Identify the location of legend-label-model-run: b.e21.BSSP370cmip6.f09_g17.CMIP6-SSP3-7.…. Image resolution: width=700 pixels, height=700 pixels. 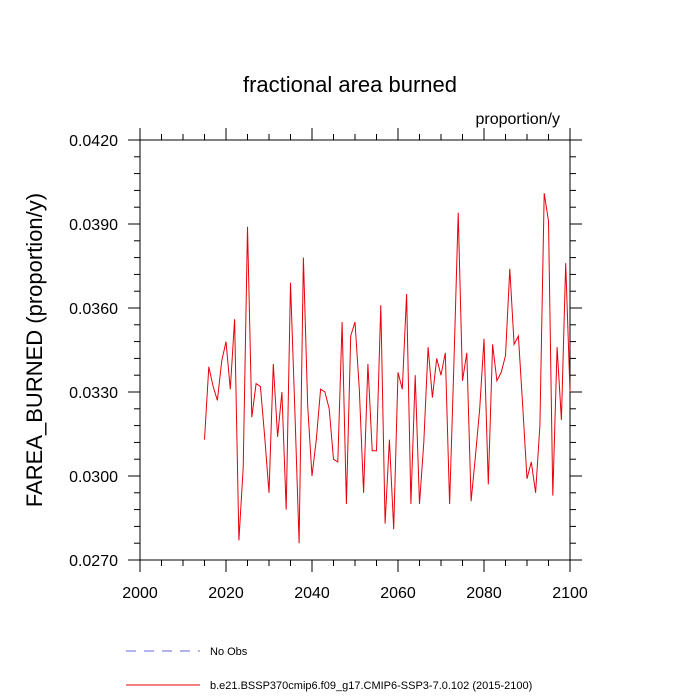
(371, 686).